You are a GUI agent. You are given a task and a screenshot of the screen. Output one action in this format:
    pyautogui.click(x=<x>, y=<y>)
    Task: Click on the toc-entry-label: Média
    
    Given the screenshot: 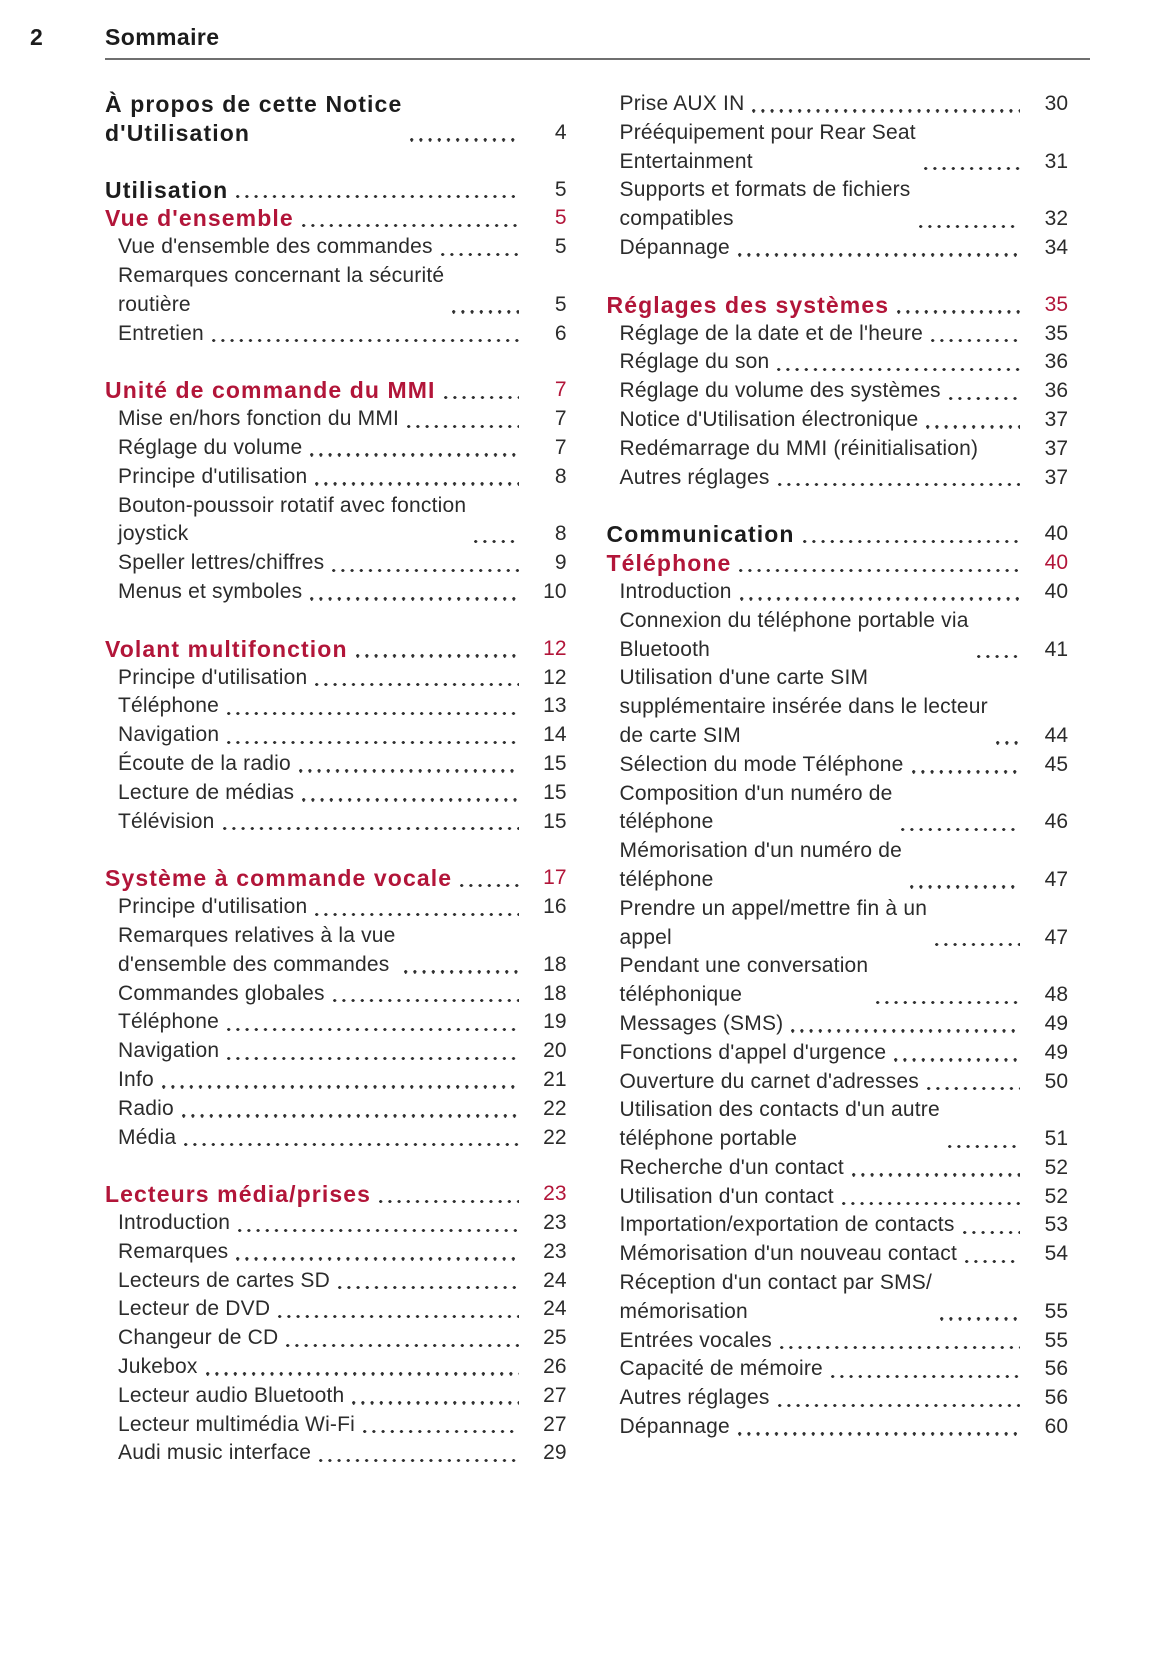 What is the action you would take?
    pyautogui.click(x=147, y=1137)
    